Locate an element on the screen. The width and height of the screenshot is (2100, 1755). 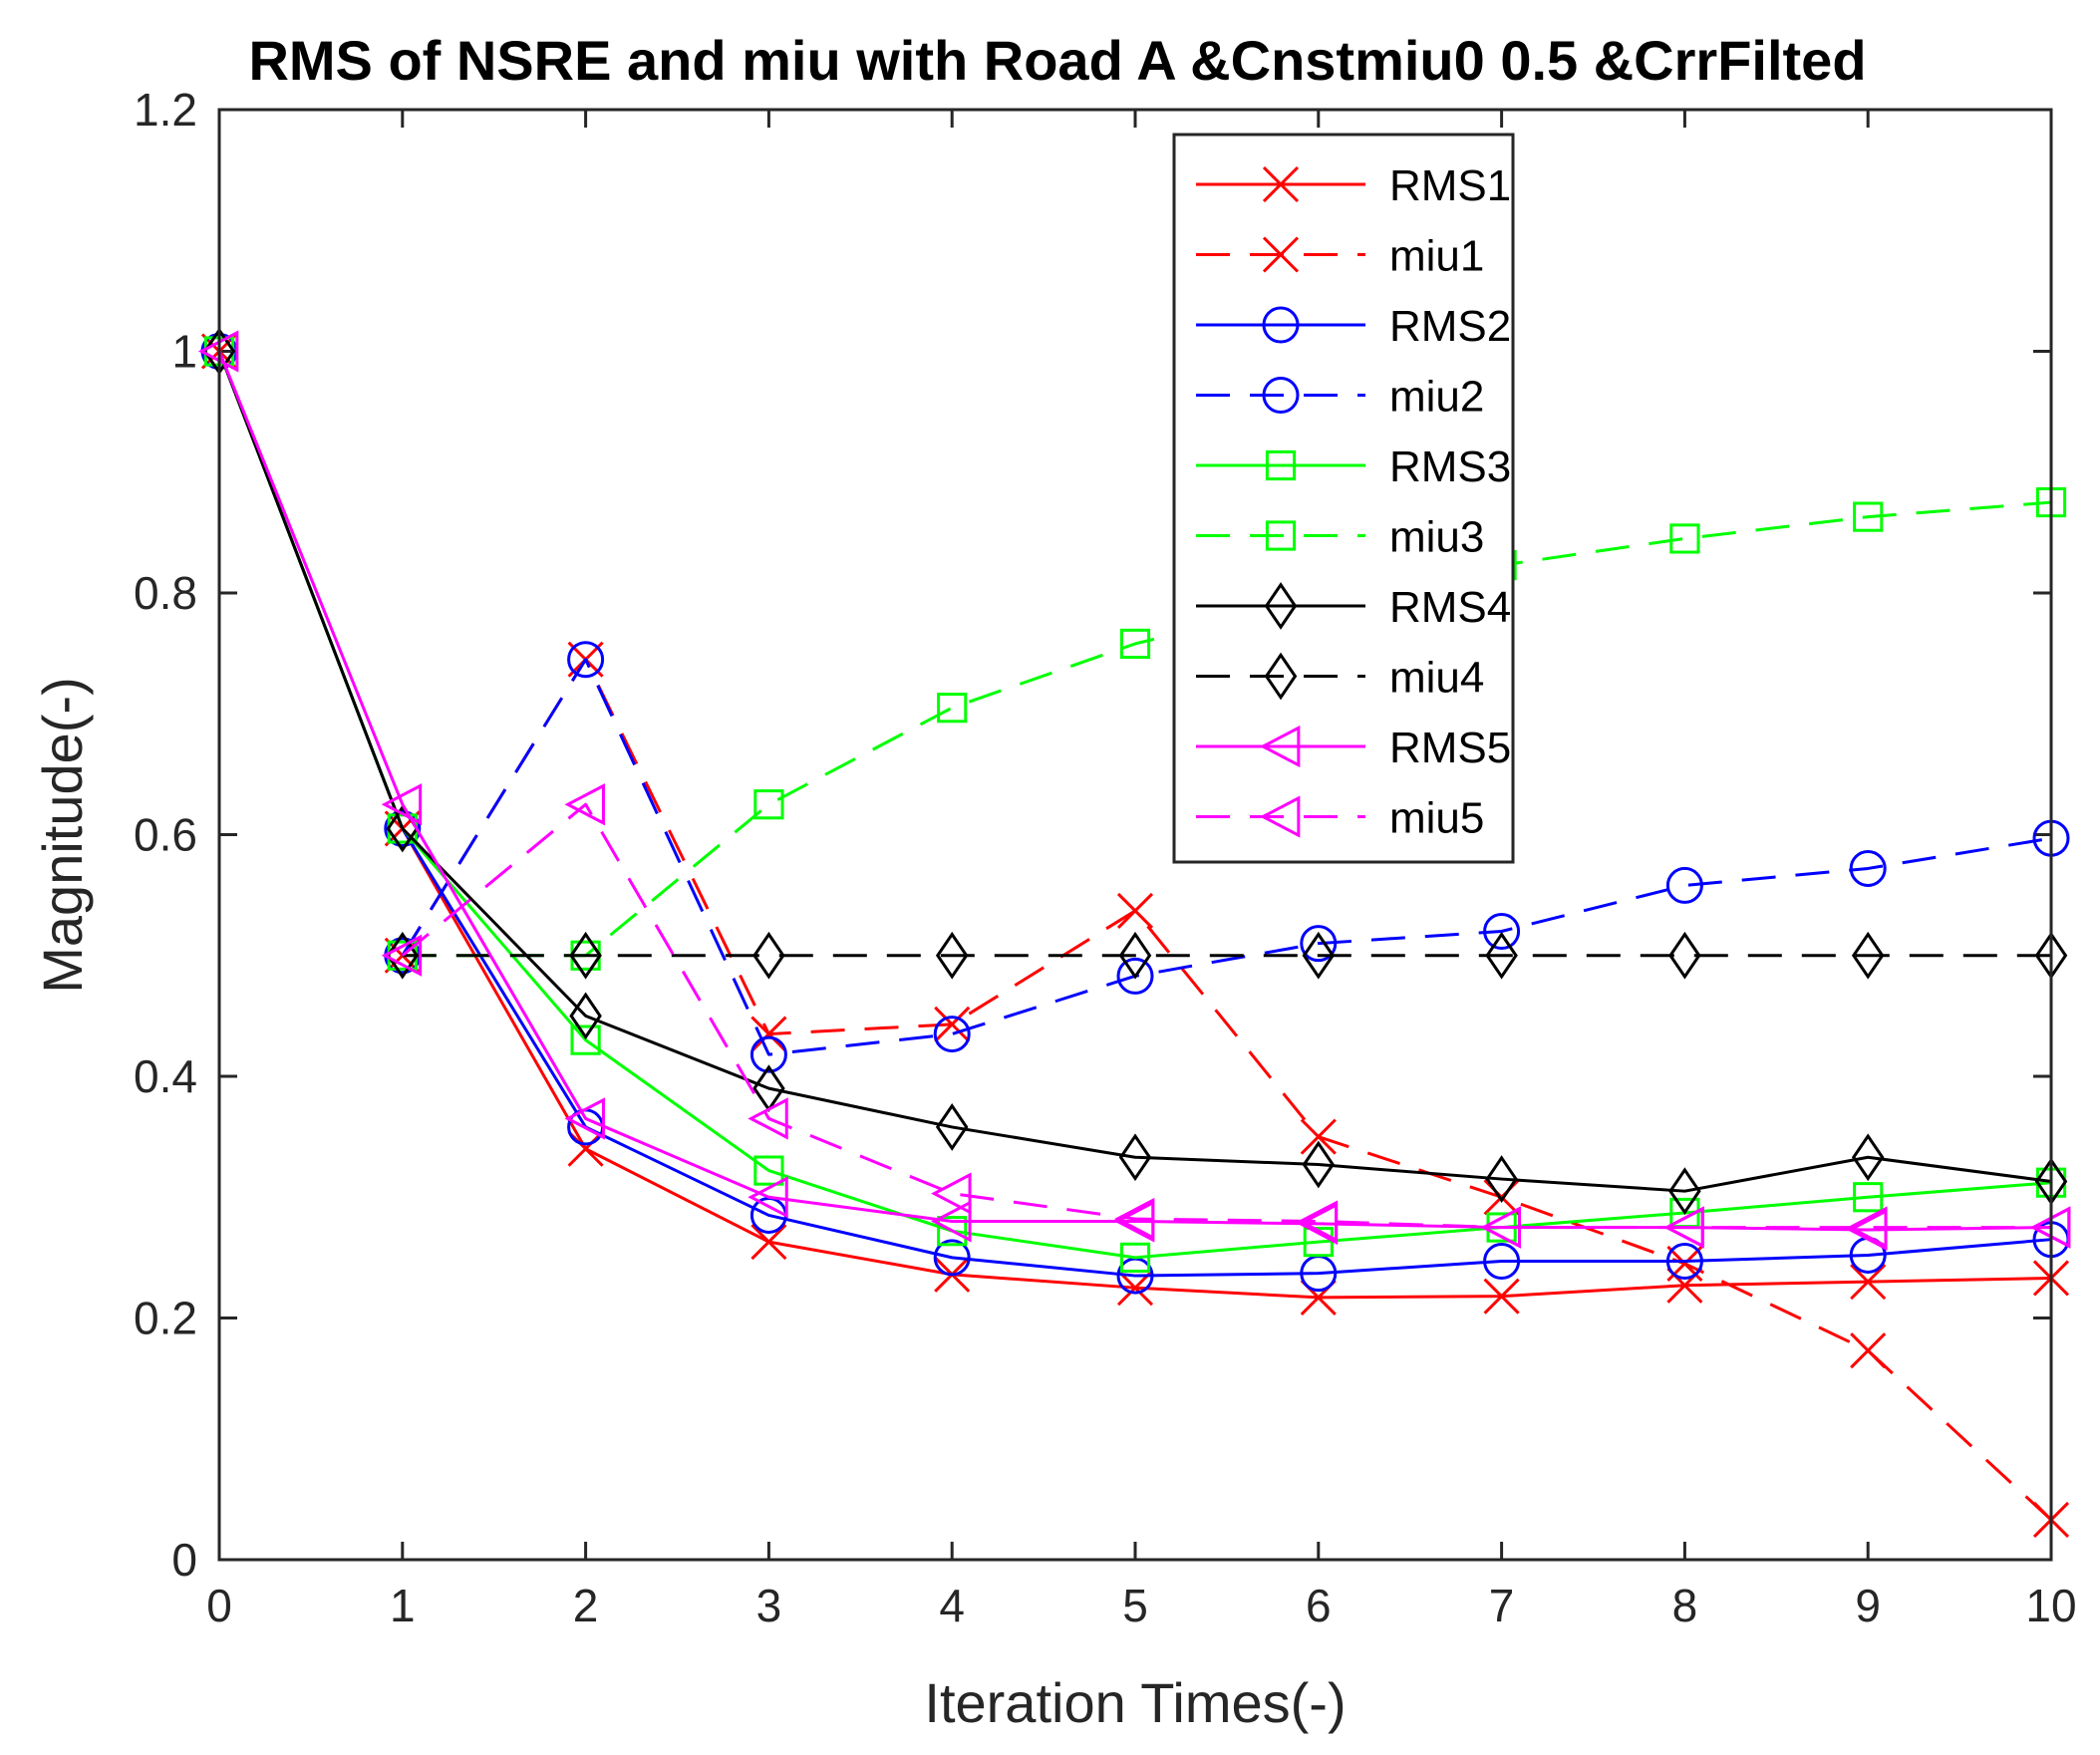
x-tick-label: 1 is located at coordinates (403, 1605).